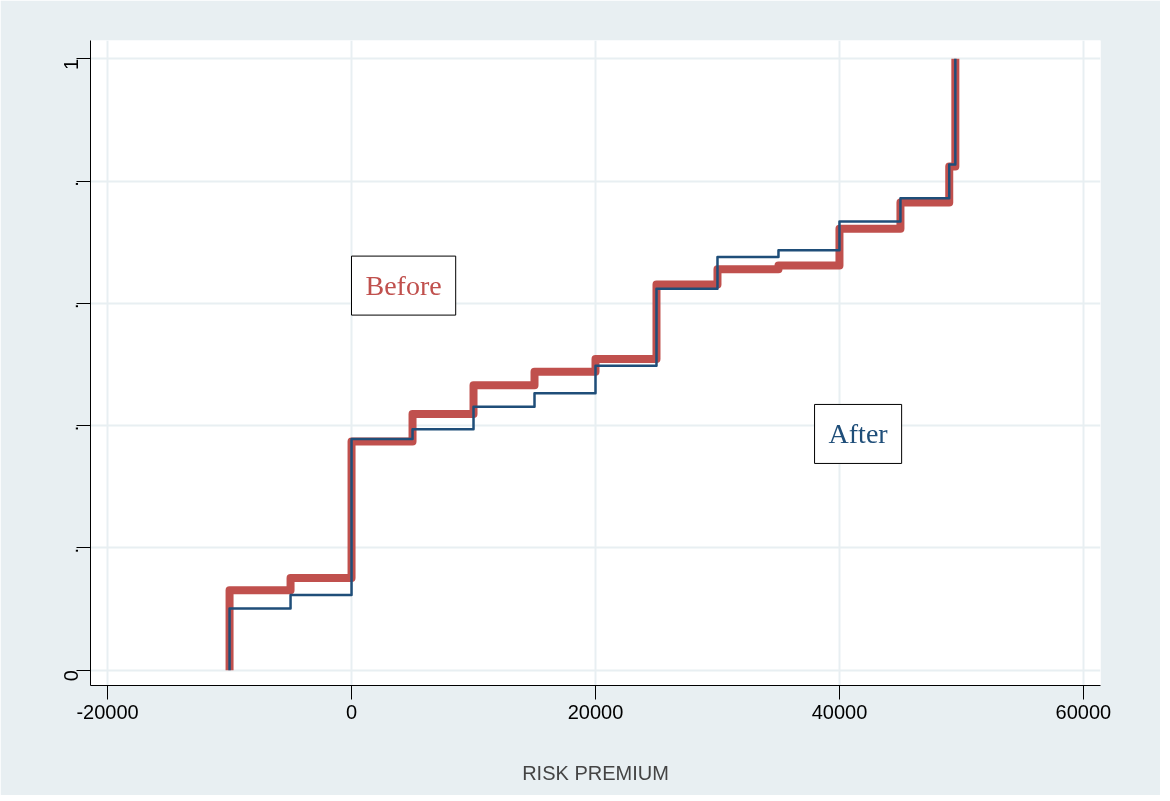 Image resolution: width=1170 pixels, height=801 pixels. Describe the element at coordinates (595, 772) in the screenshot. I see `x-axis-title: RISK PREMIUM` at that location.